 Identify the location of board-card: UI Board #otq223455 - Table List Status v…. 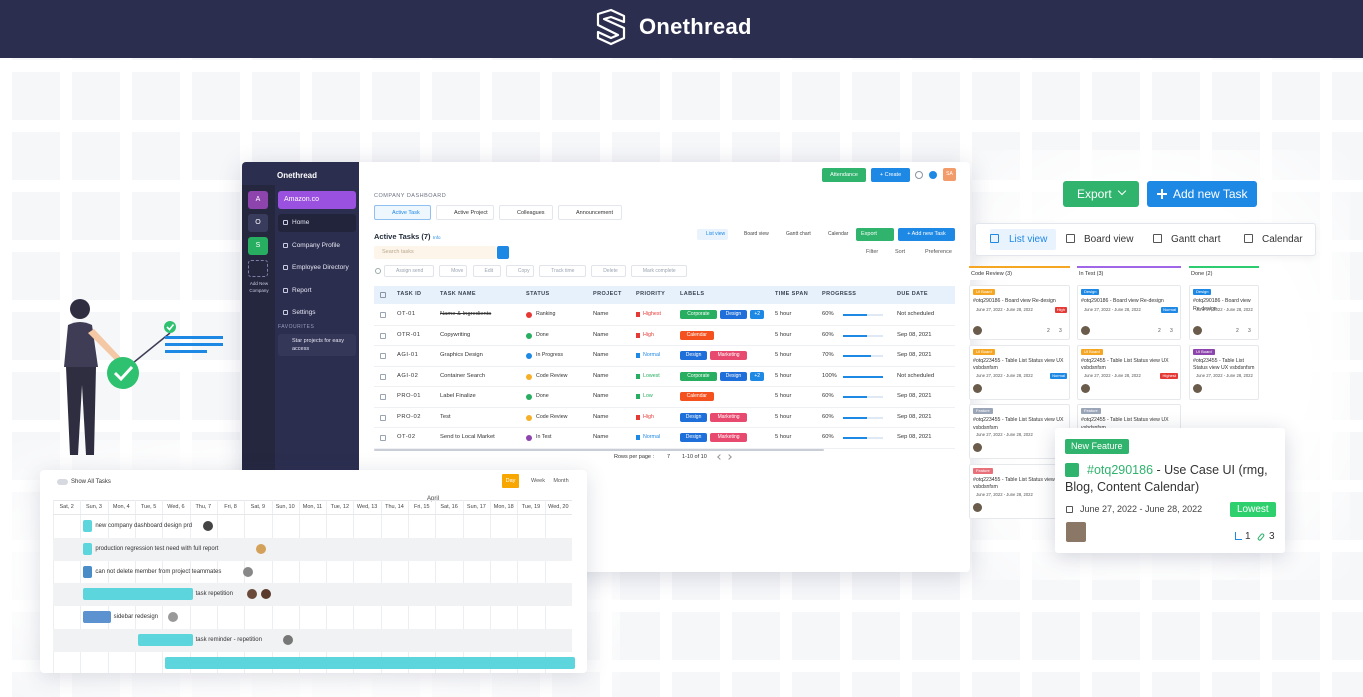
(1019, 372).